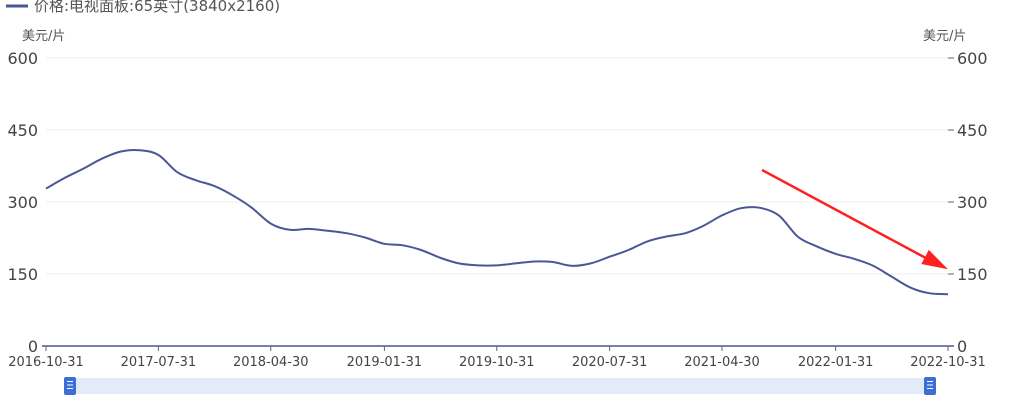 The image size is (1027, 419). Describe the element at coordinates (610, 362) in the screenshot. I see `x-tick-label: 2020-07-31` at that location.